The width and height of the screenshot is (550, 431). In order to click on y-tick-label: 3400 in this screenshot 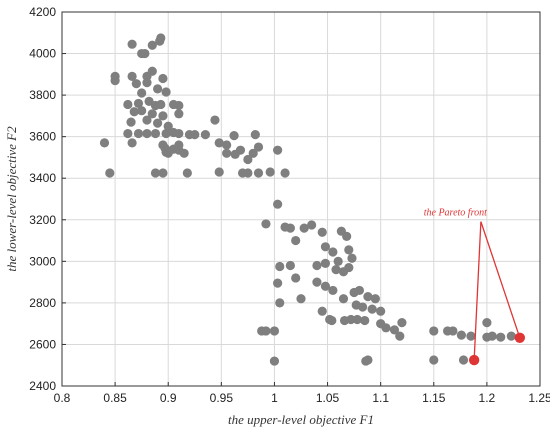, I will do `click(42, 178)`.